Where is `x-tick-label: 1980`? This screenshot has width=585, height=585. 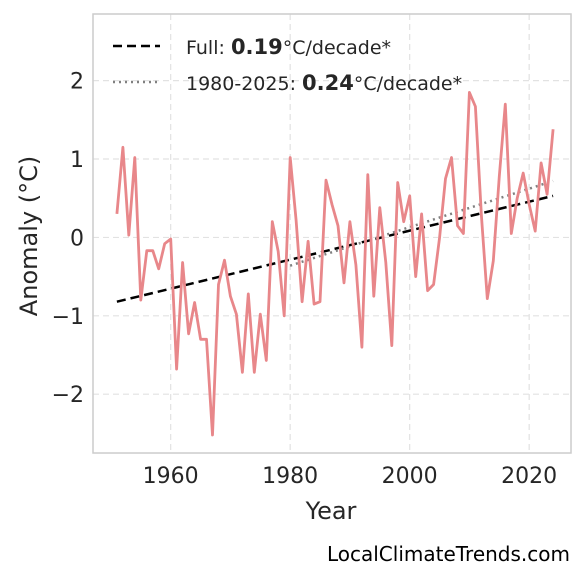
x-tick-label: 1980 is located at coordinates (290, 476).